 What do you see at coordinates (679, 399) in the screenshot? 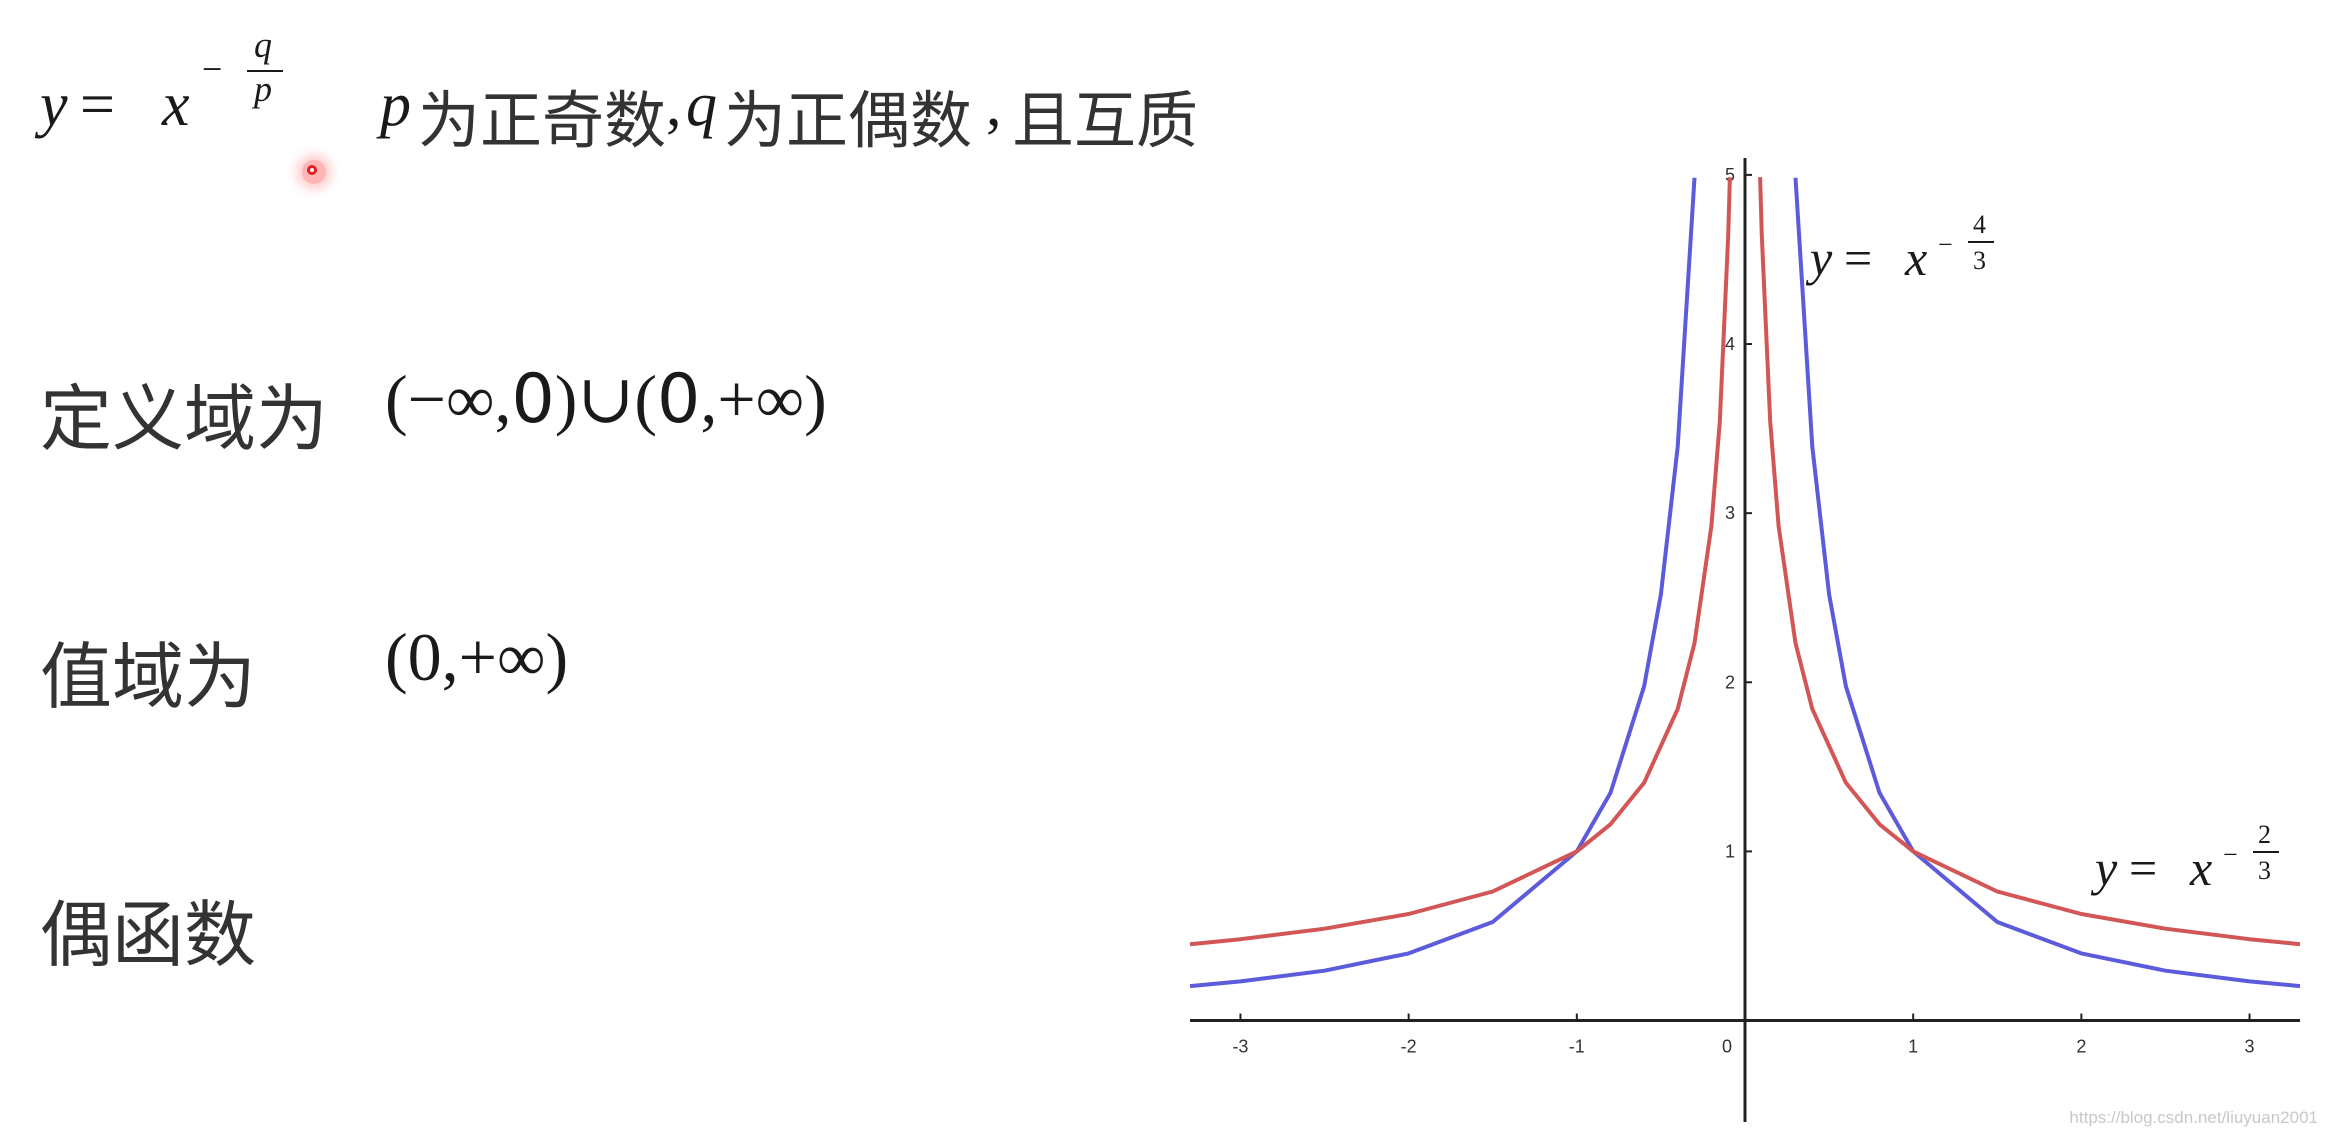
I see `domain-zero-2: 0` at bounding box center [679, 399].